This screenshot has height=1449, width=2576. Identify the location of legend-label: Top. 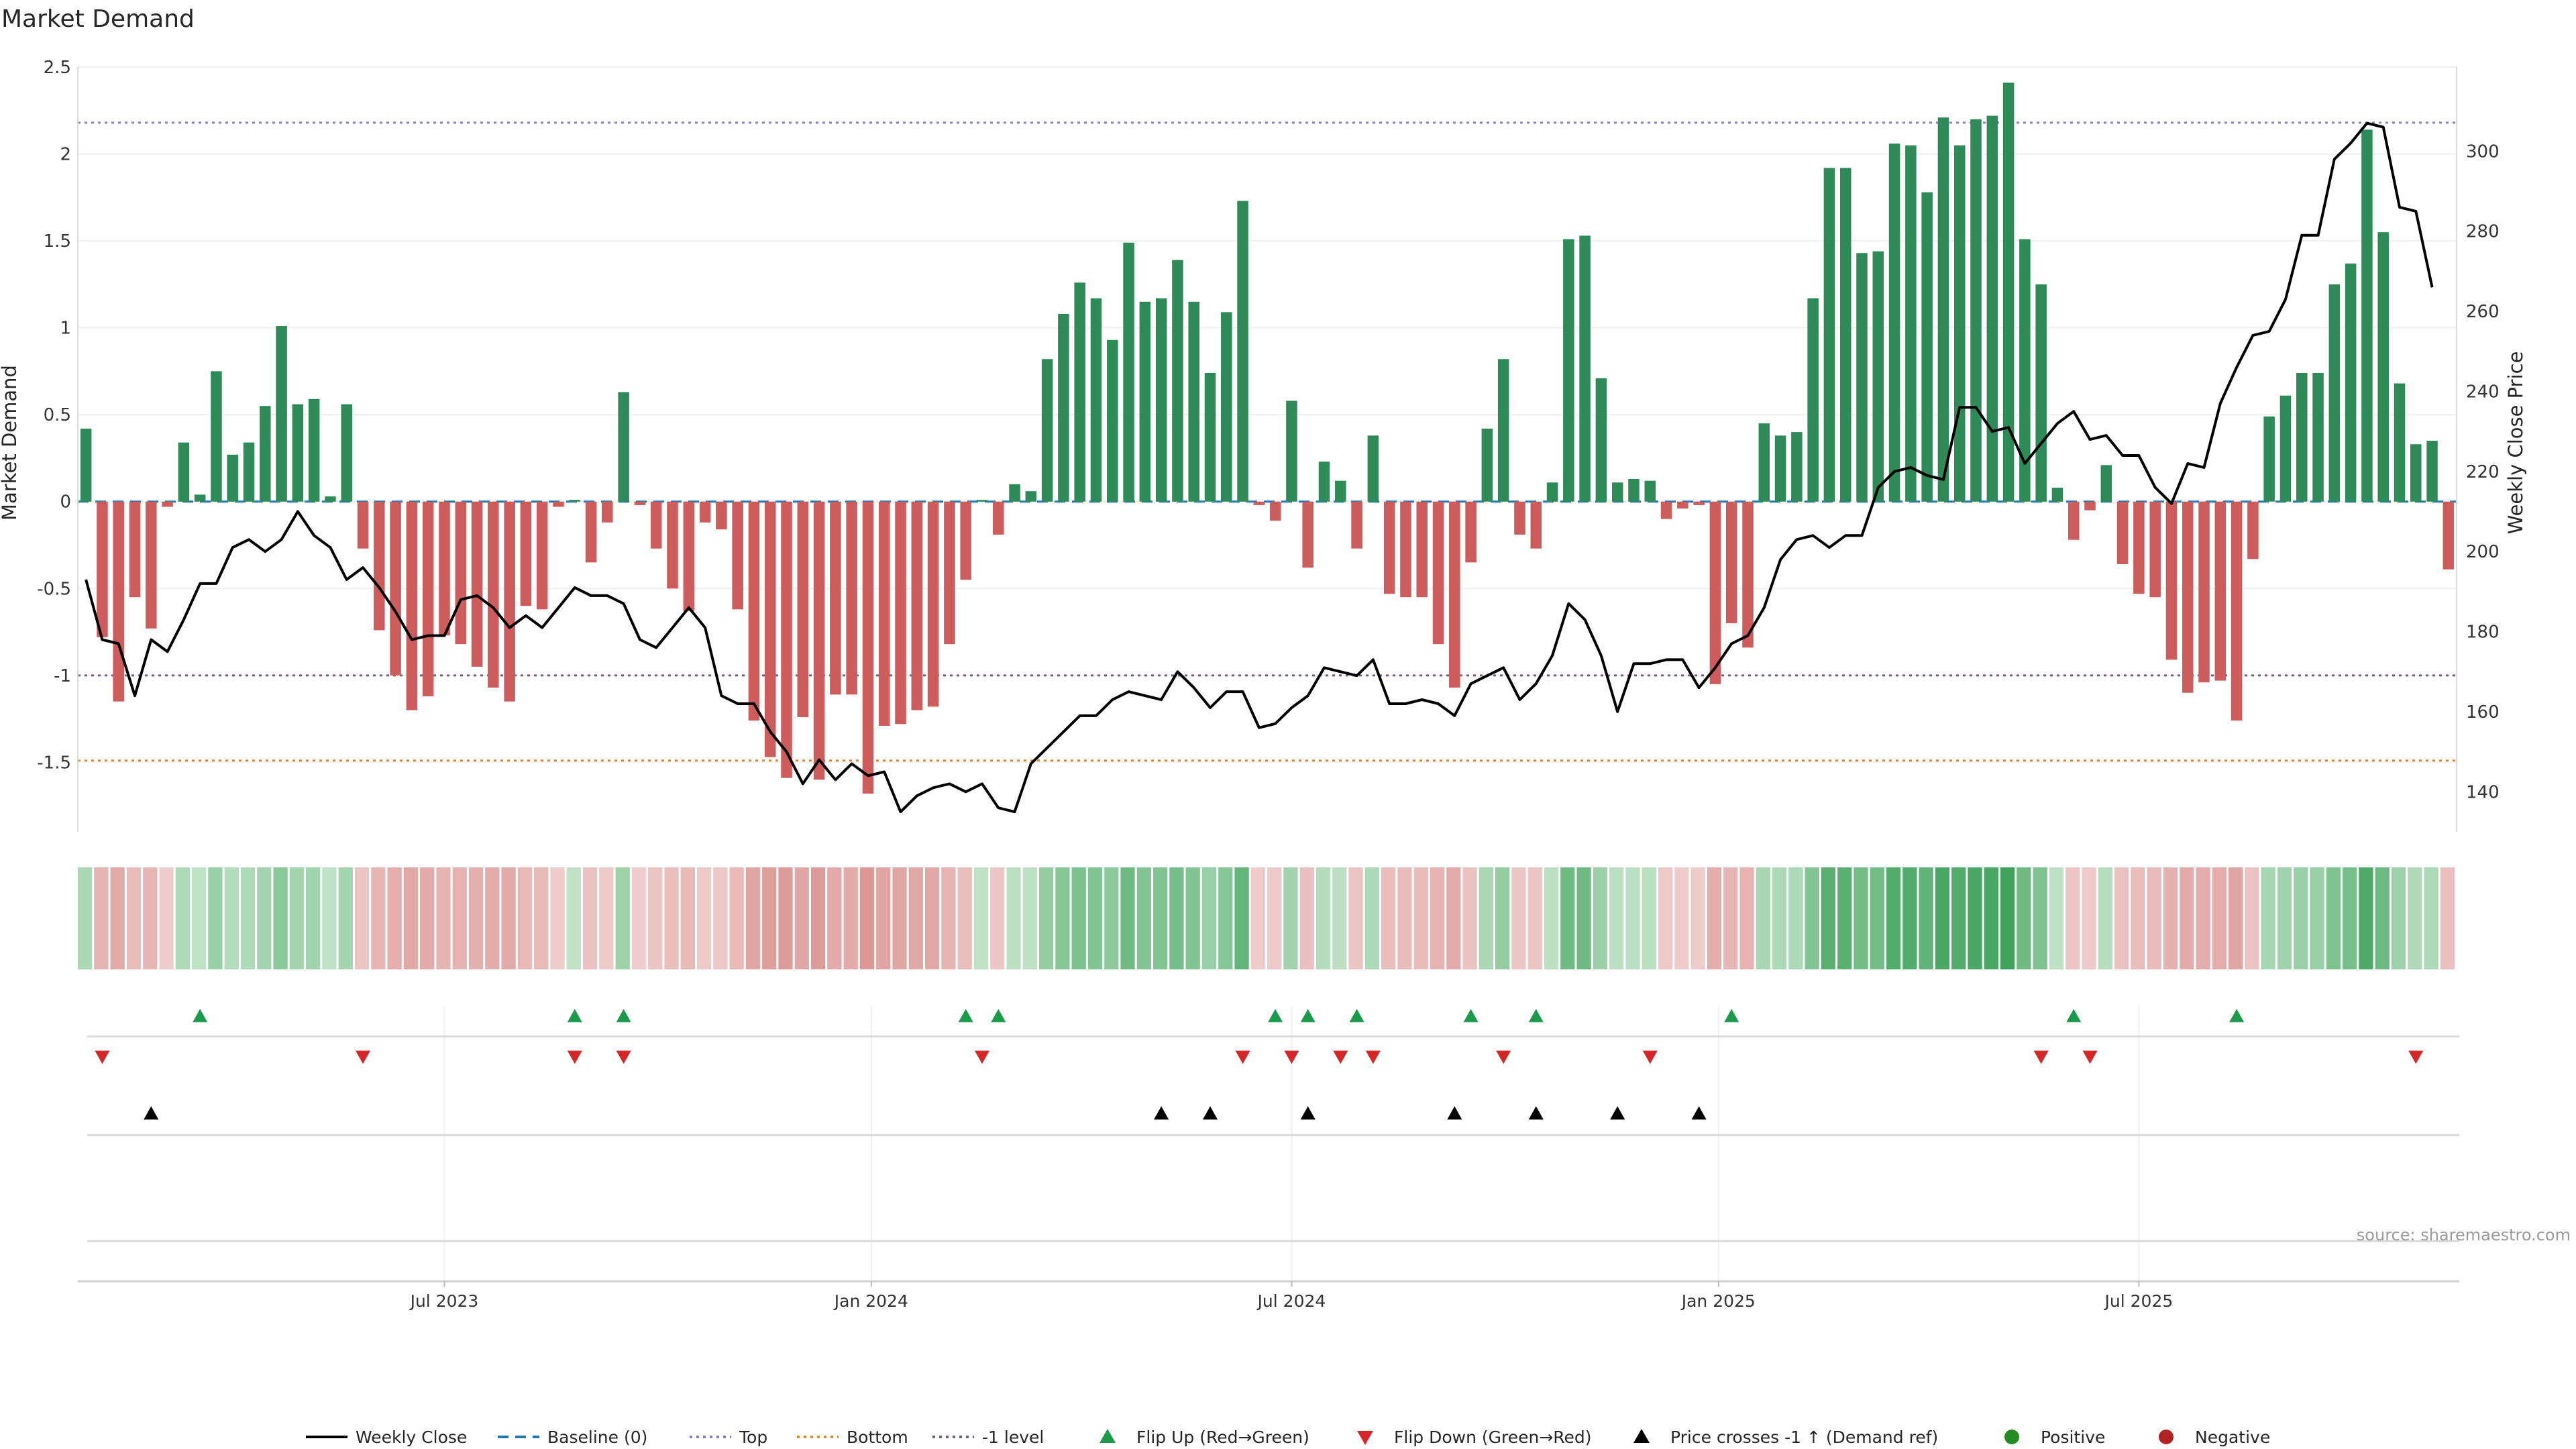
(753, 1437).